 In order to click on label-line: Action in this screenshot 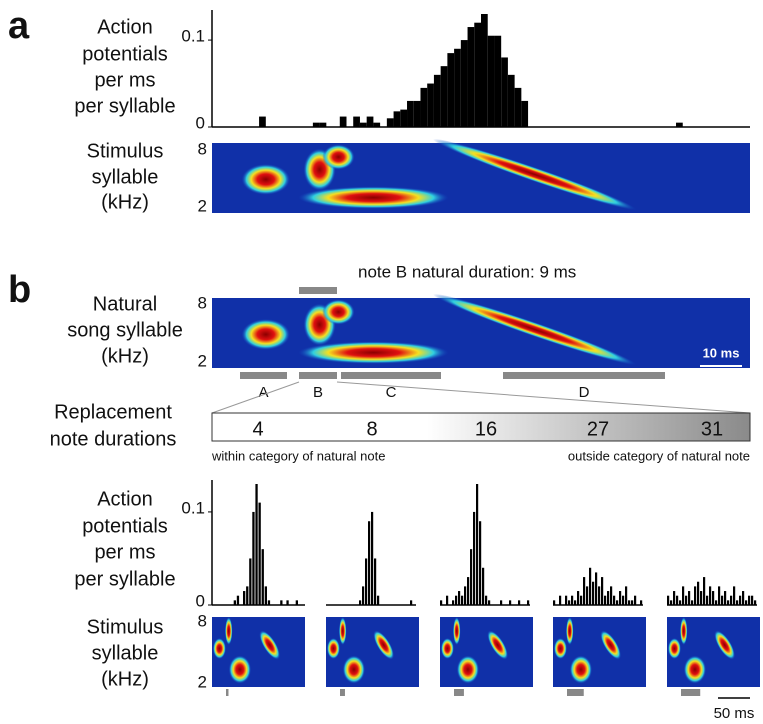, I will do `click(125, 499)`.